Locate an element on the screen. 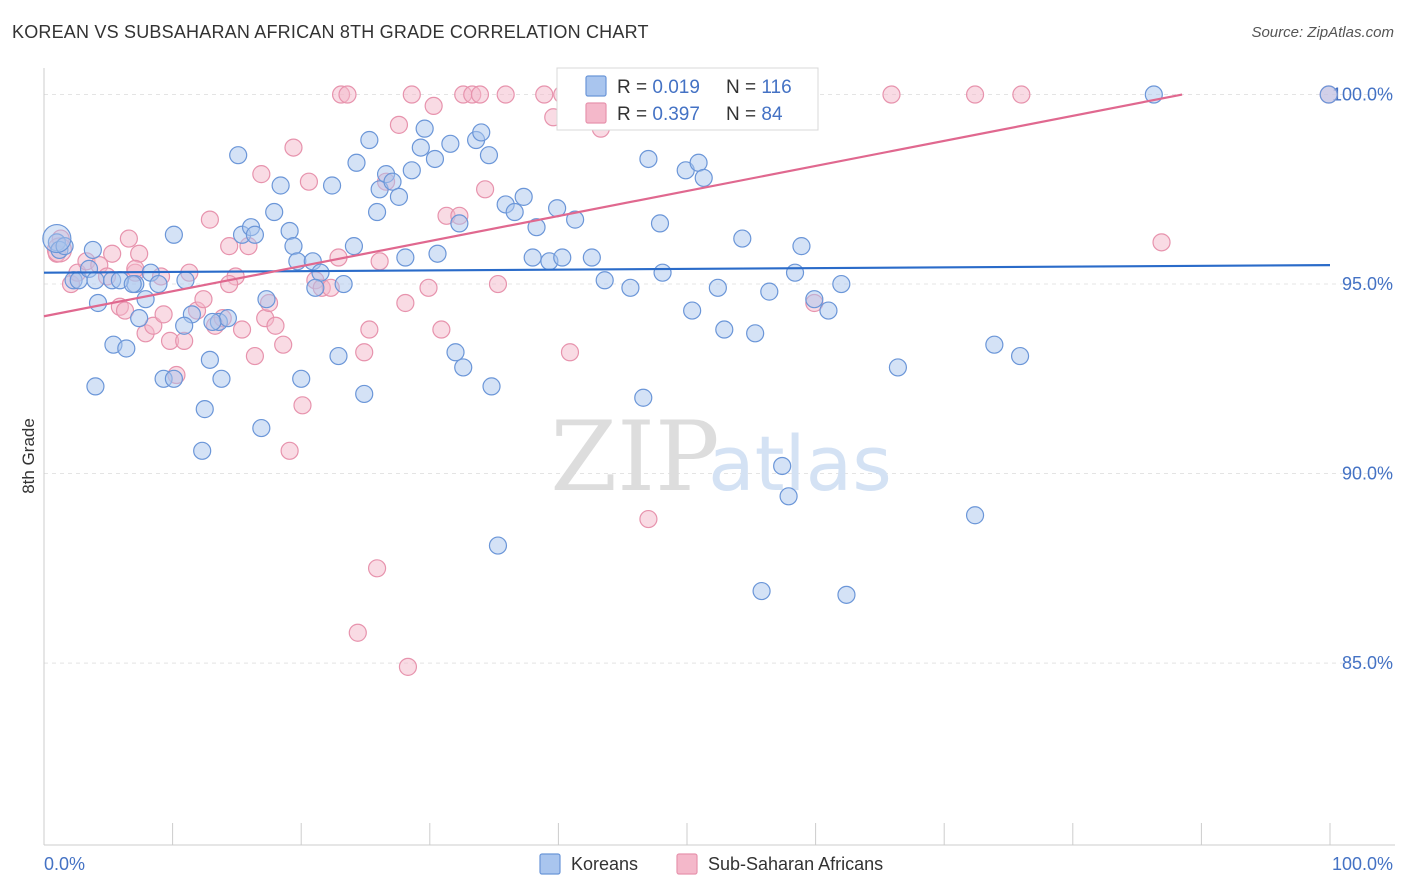 The width and height of the screenshot is (1406, 892). y-axis-title: 8th Grade is located at coordinates (28, 456).